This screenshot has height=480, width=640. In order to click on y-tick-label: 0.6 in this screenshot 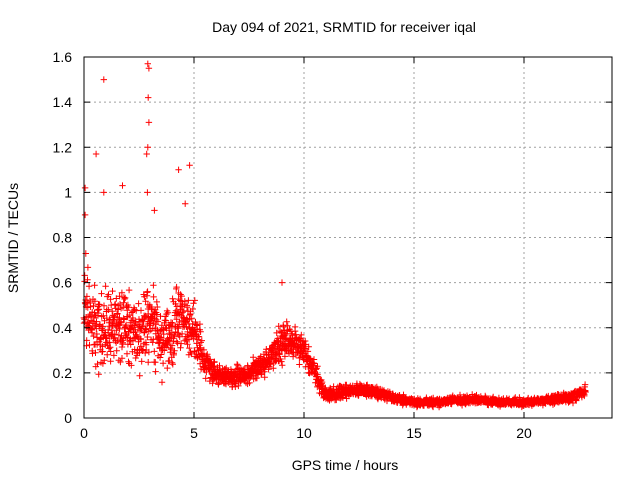, I will do `click(63, 283)`.